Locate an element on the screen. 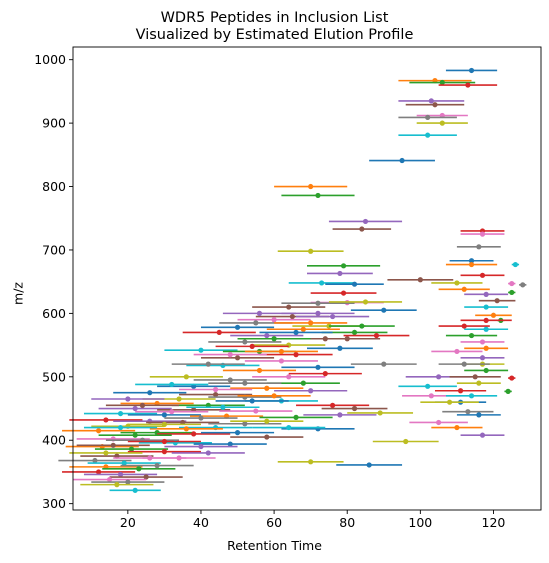 The height and width of the screenshot is (563, 549). y-tick-label: 500 is located at coordinates (54, 376).